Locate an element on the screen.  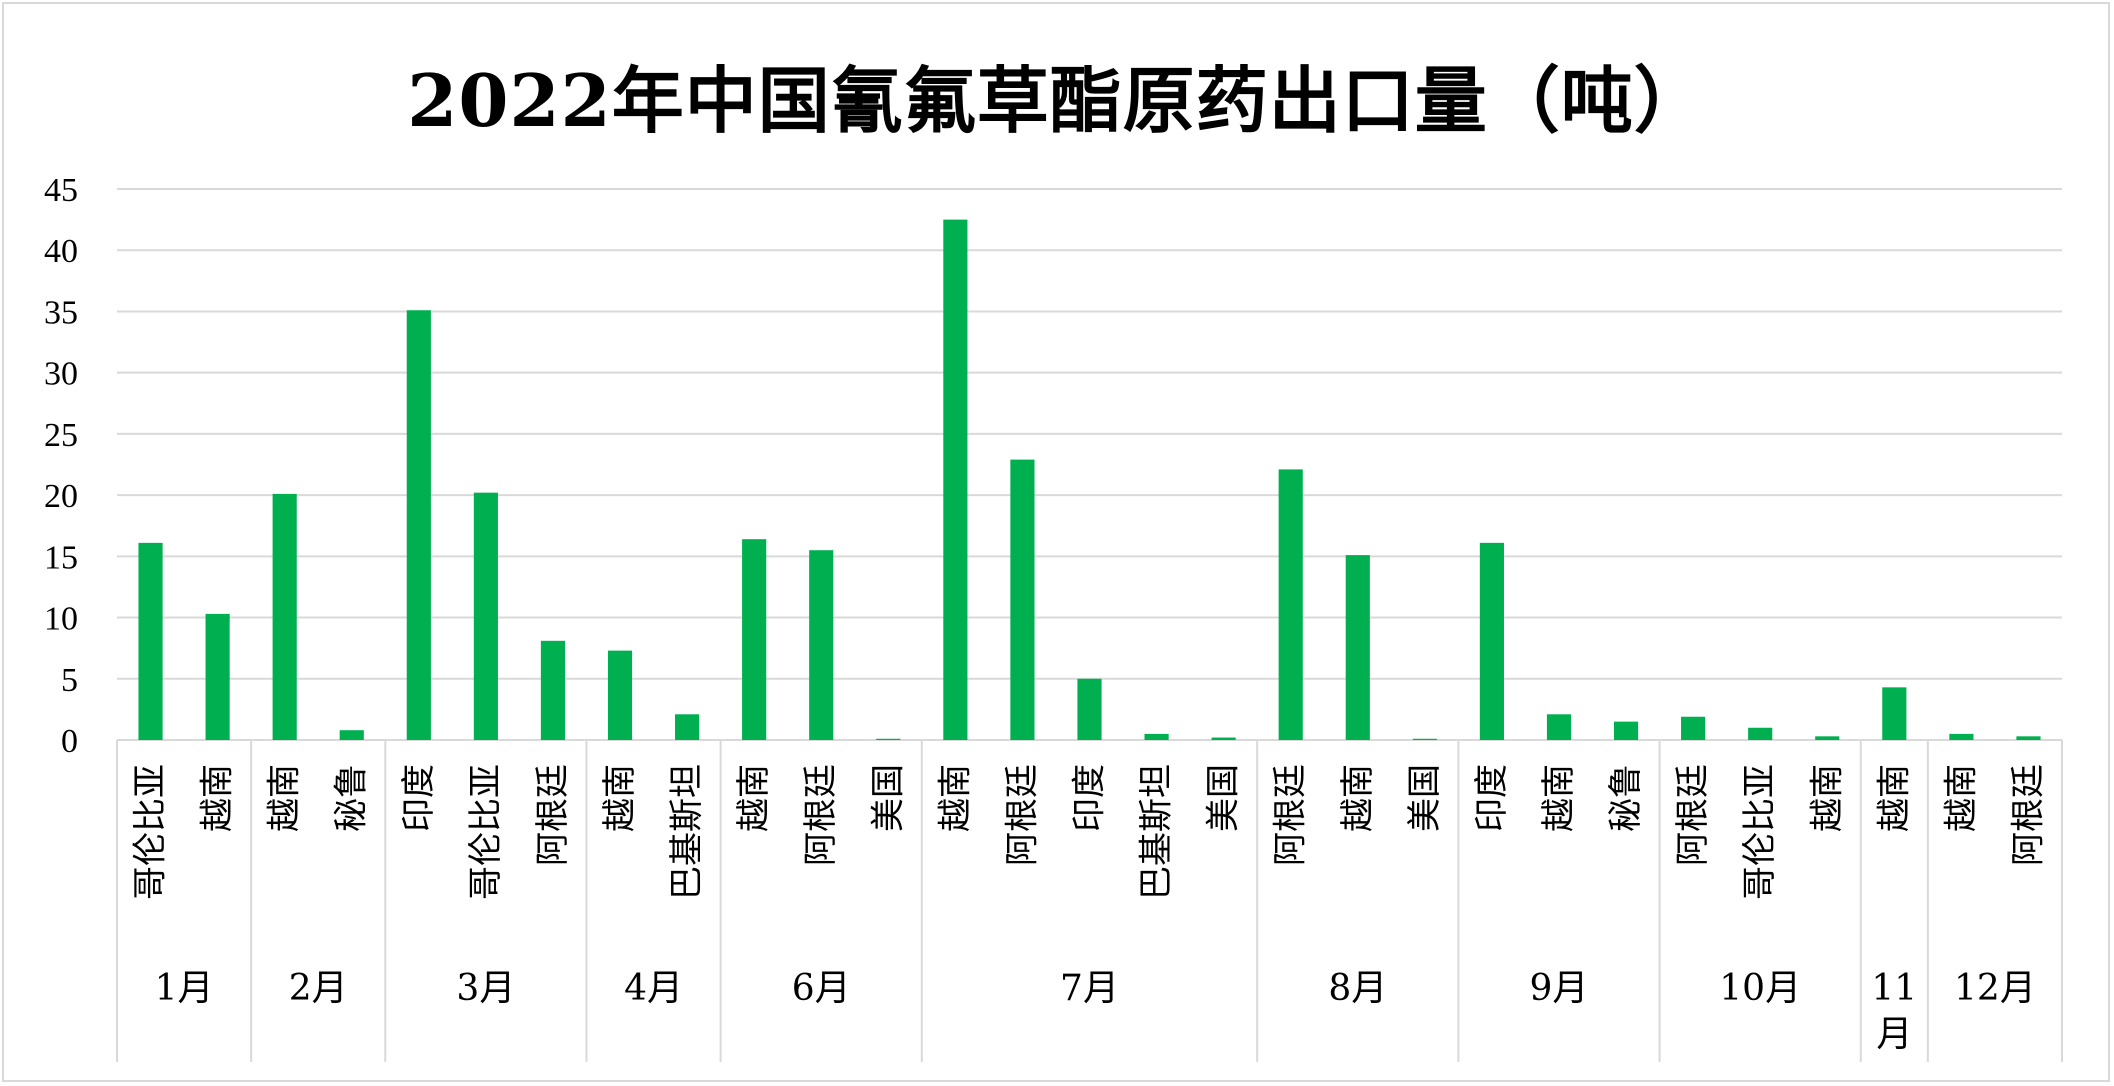
y-tick-label: 10 is located at coordinates (61, 619).